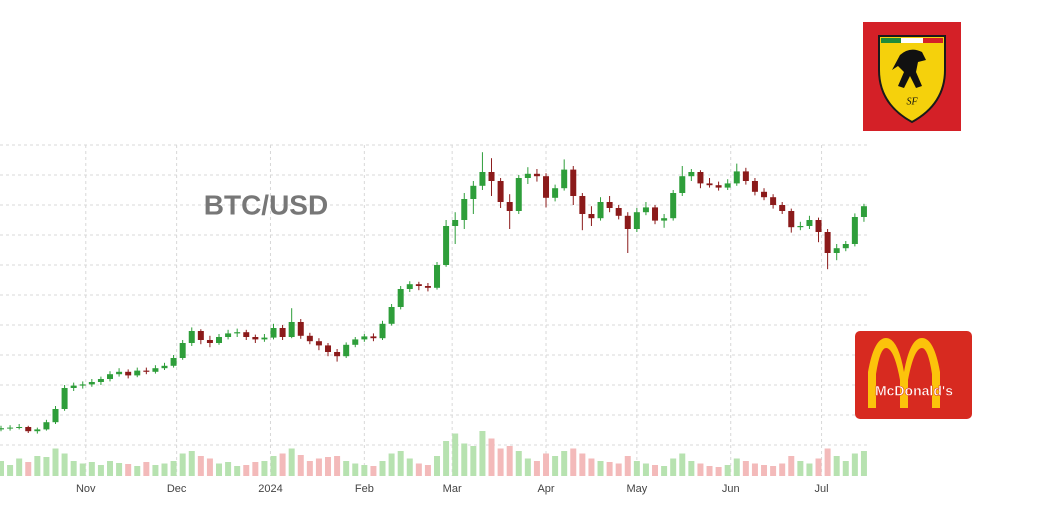  Describe the element at coordinates (452, 489) in the screenshot. I see `x-tick-label: Mar` at that location.